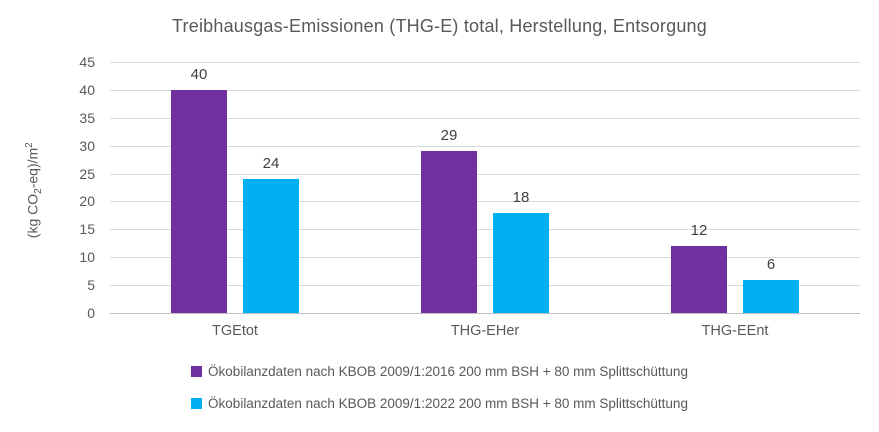 Image resolution: width=879 pixels, height=432 pixels. I want to click on x-axis-category-label: THG-EEnt, so click(735, 331).